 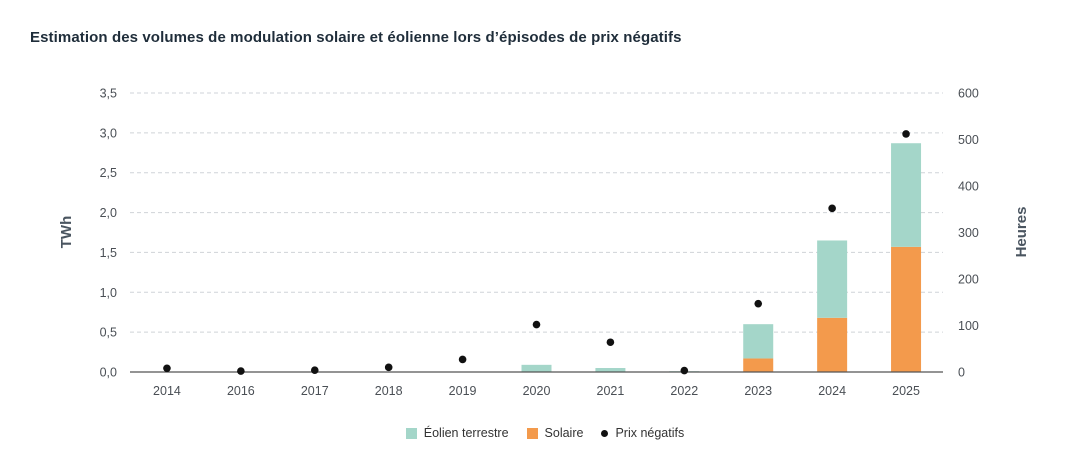 I want to click on y2-tick-label: 200, so click(x=968, y=280).